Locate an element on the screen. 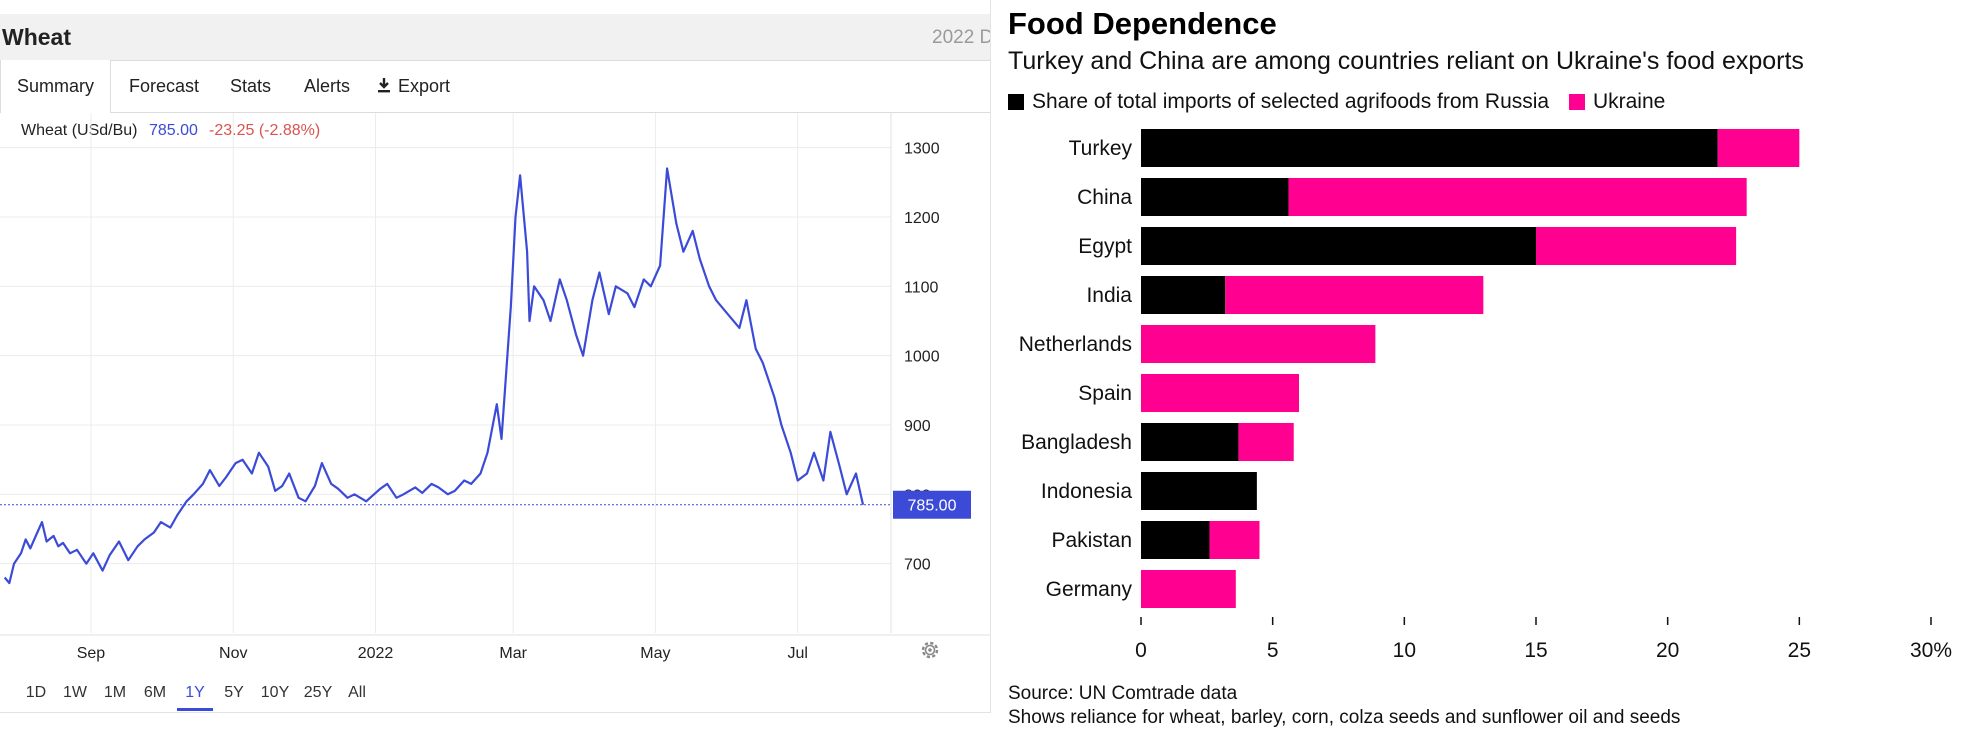 This screenshot has height=742, width=1978. y-tick-label: 900 is located at coordinates (917, 426).